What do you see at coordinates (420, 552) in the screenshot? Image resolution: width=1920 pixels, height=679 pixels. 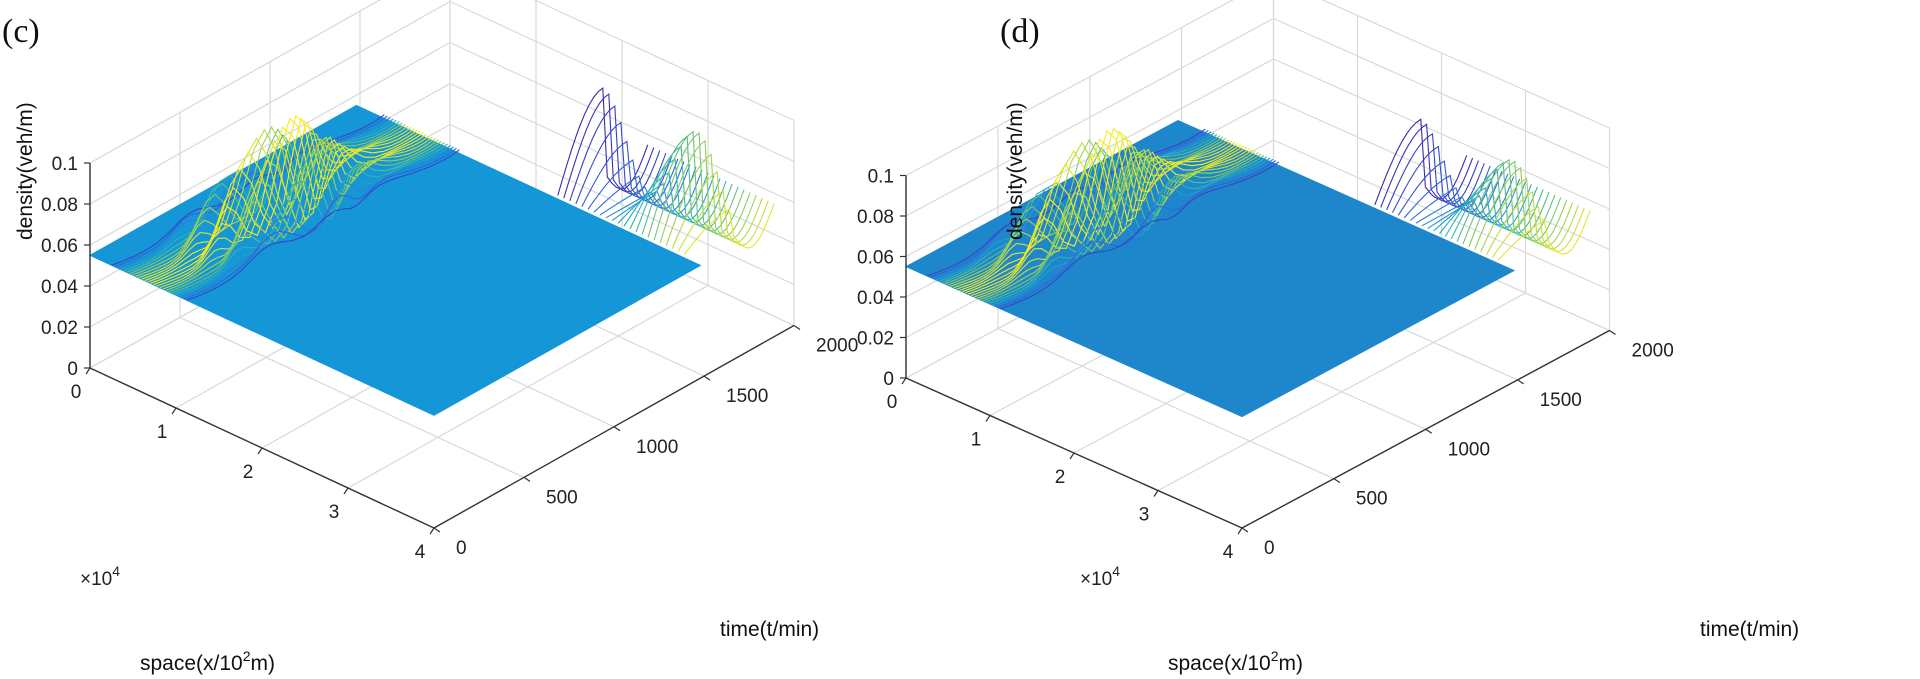 I see `x-tick-label: 4` at bounding box center [420, 552].